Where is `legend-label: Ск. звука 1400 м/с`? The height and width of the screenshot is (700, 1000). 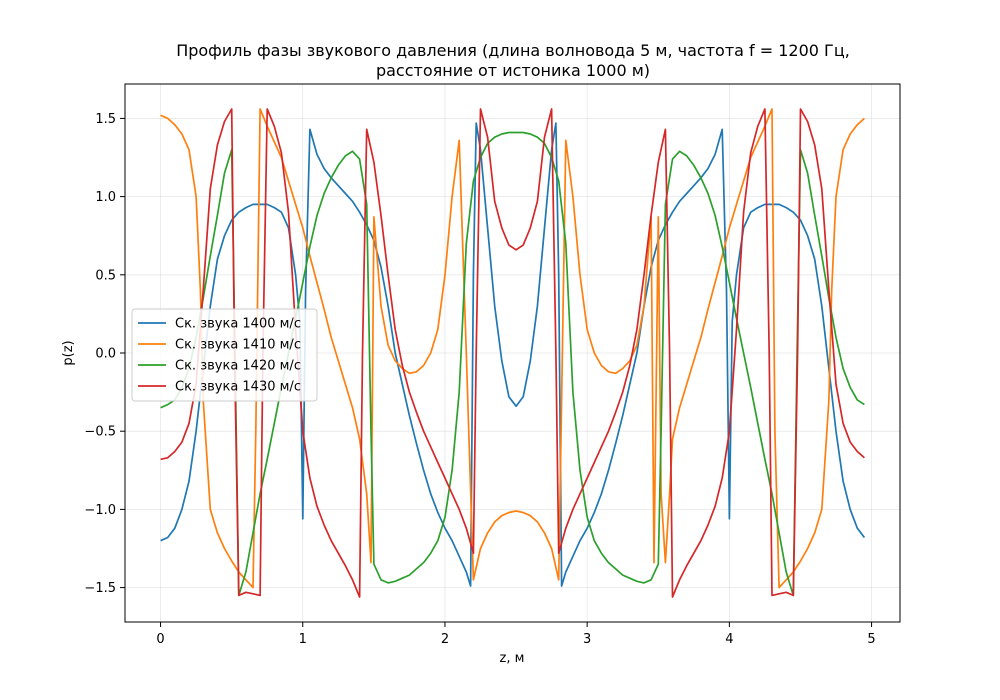
legend-label: Ск. звука 1400 м/с is located at coordinates (238, 324).